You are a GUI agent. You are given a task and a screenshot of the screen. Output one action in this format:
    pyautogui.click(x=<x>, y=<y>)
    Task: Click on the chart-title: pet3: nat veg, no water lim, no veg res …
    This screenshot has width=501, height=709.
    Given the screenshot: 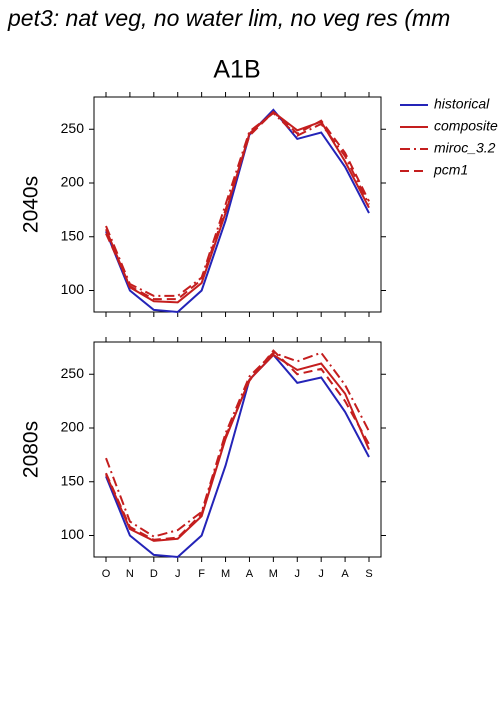 What is the action you would take?
    pyautogui.click(x=228, y=18)
    